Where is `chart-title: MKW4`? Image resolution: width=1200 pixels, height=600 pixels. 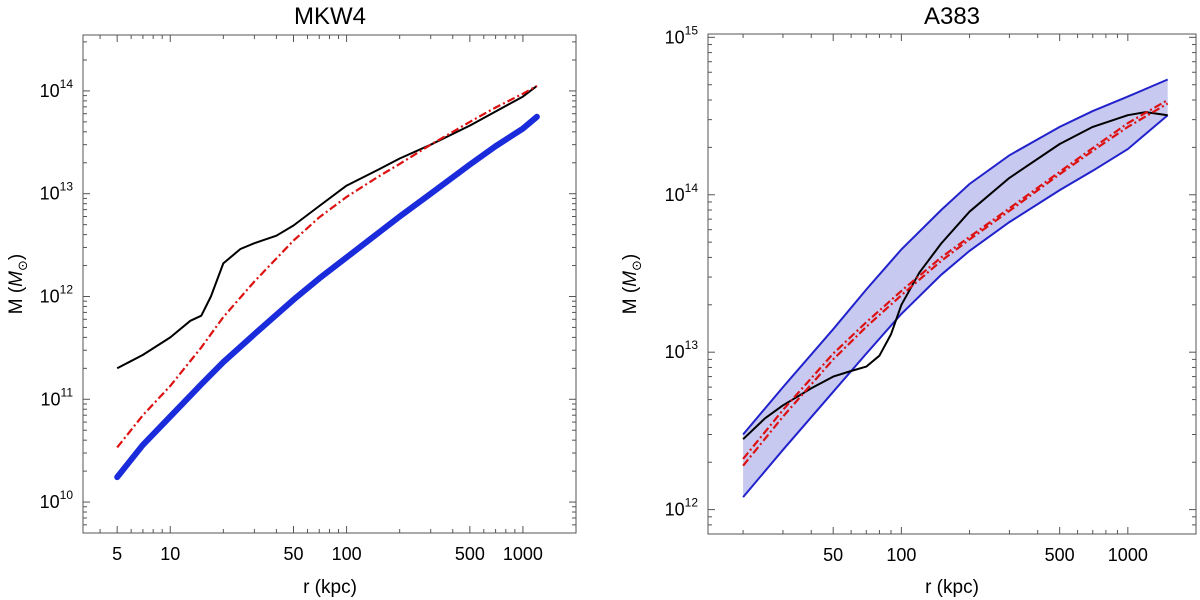 chart-title: MKW4 is located at coordinates (330, 16).